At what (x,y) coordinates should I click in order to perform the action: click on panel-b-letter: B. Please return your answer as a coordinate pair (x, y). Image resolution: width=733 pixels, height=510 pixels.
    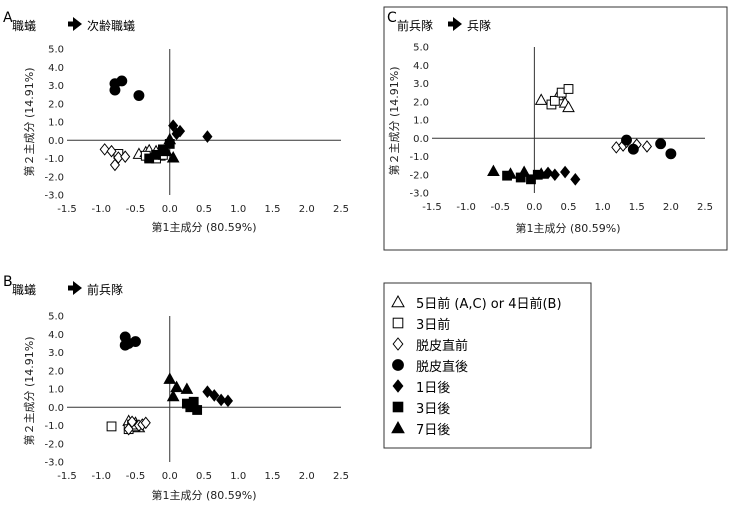
    Looking at the image, I should click on (8, 282).